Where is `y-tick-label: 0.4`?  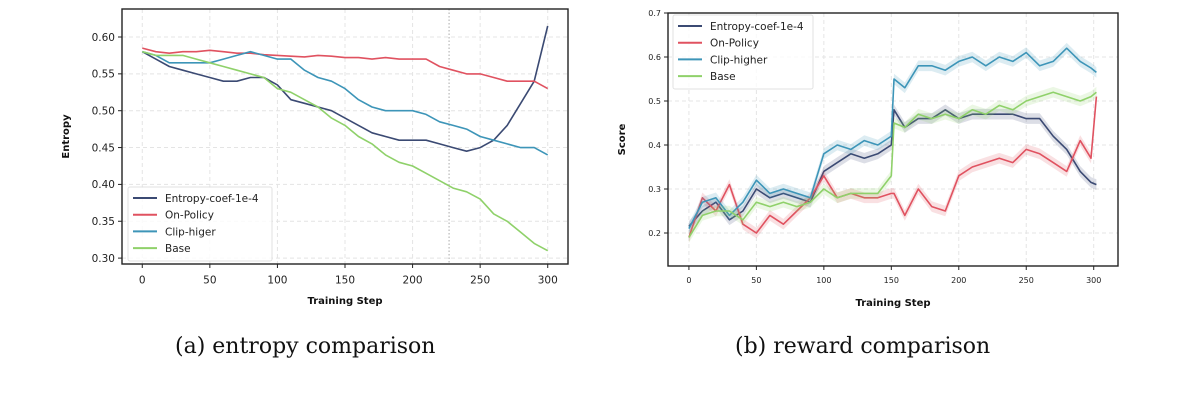 y-tick-label: 0.4 is located at coordinates (654, 145).